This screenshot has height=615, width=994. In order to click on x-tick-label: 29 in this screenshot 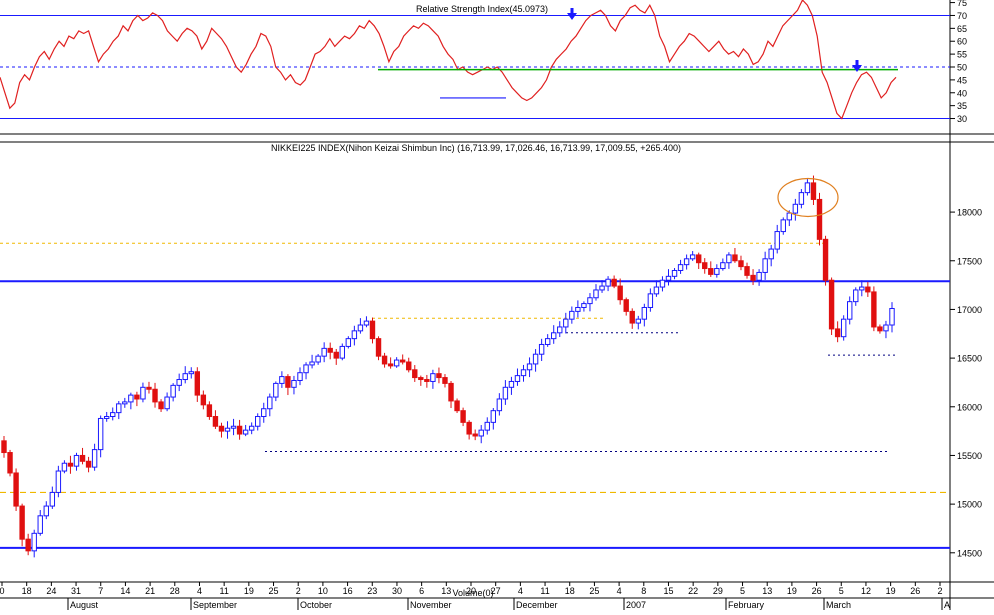, I will do `click(718, 591)`.